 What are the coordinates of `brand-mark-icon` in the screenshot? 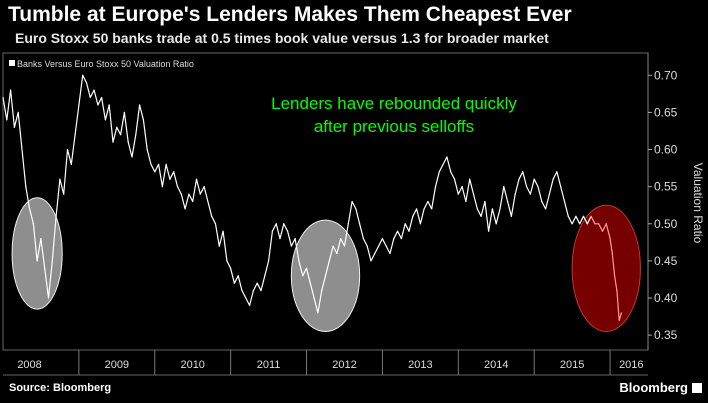 It's located at (697, 388).